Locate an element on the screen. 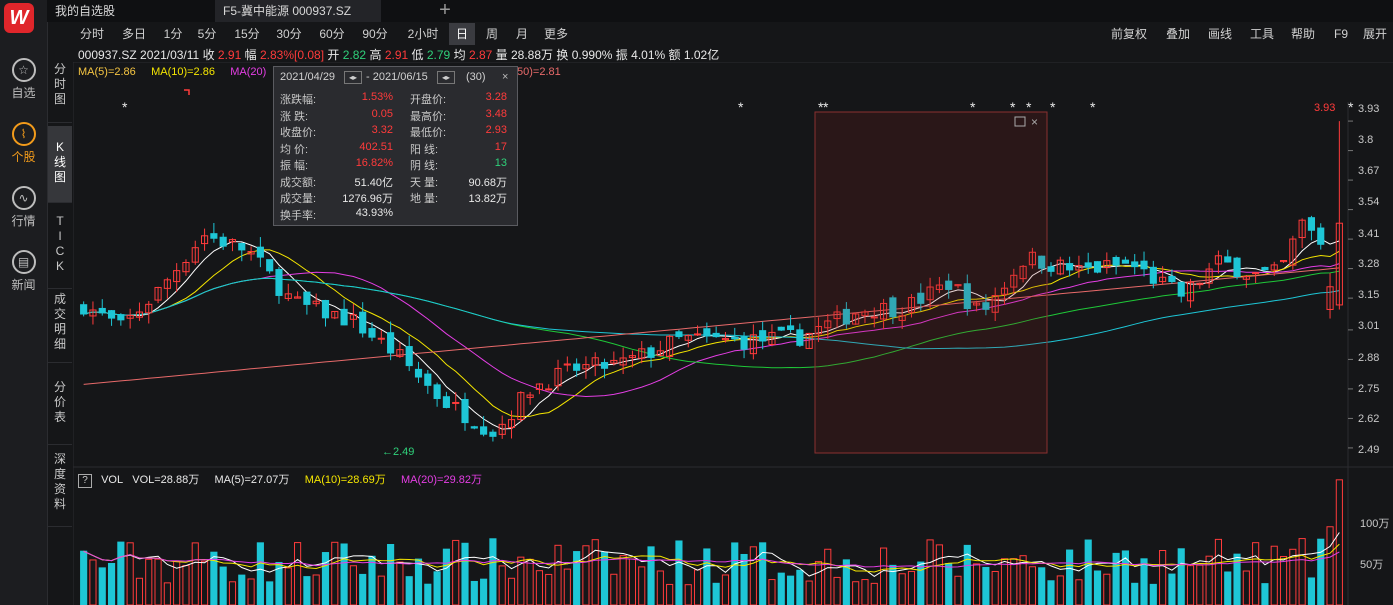 The width and height of the screenshot is (1393, 605). side-tab-kline: K 线 图 is located at coordinates (60, 164).